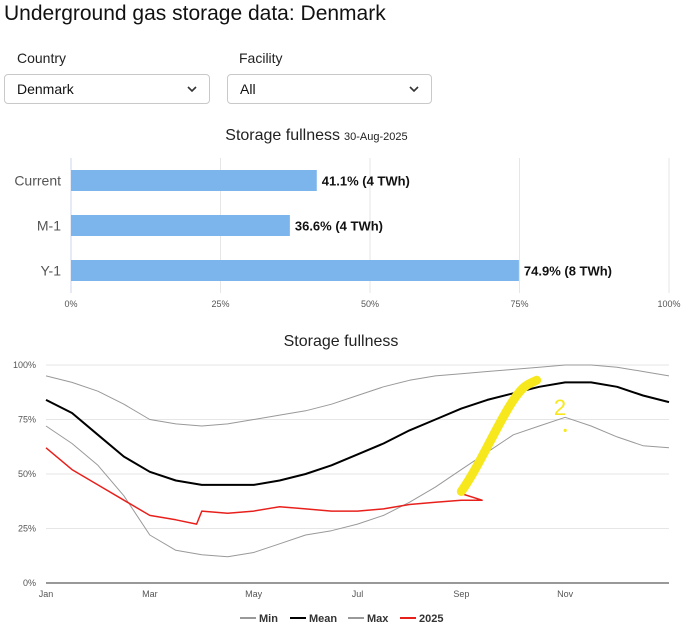  Describe the element at coordinates (519, 304) in the screenshot. I see `bar-x-tick-label: 75%` at that location.